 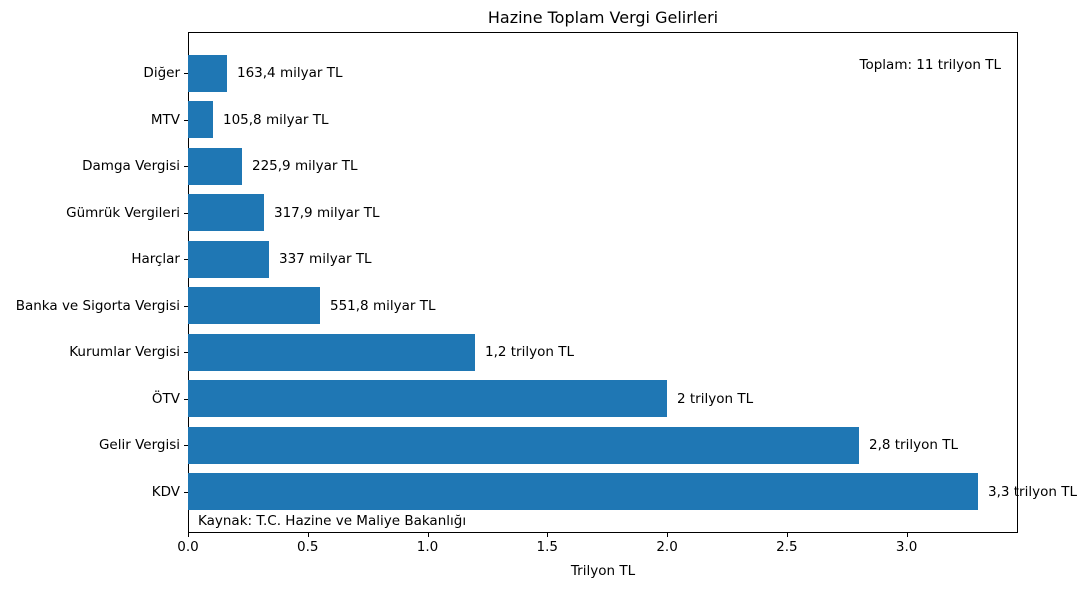 I want to click on y-axis-label-7: ÖTV, so click(x=165, y=398).